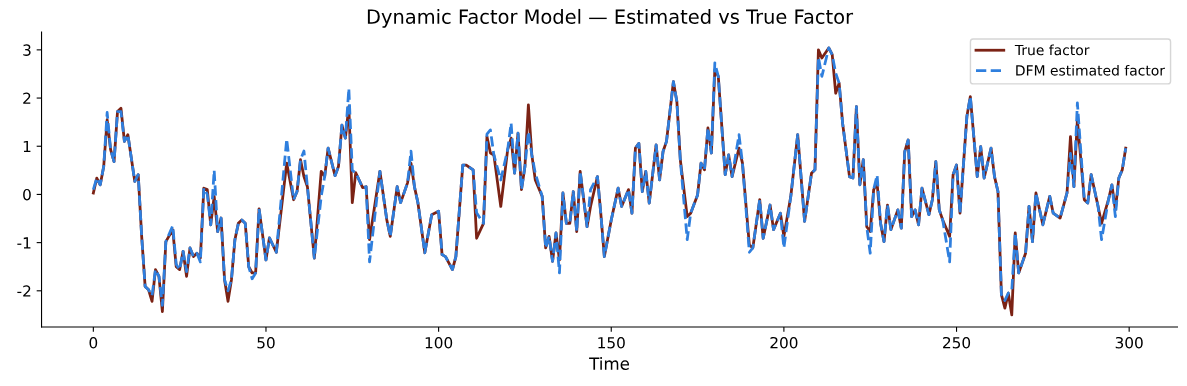 The width and height of the screenshot is (1187, 386). I want to click on x-tick-label: 100, so click(439, 342).